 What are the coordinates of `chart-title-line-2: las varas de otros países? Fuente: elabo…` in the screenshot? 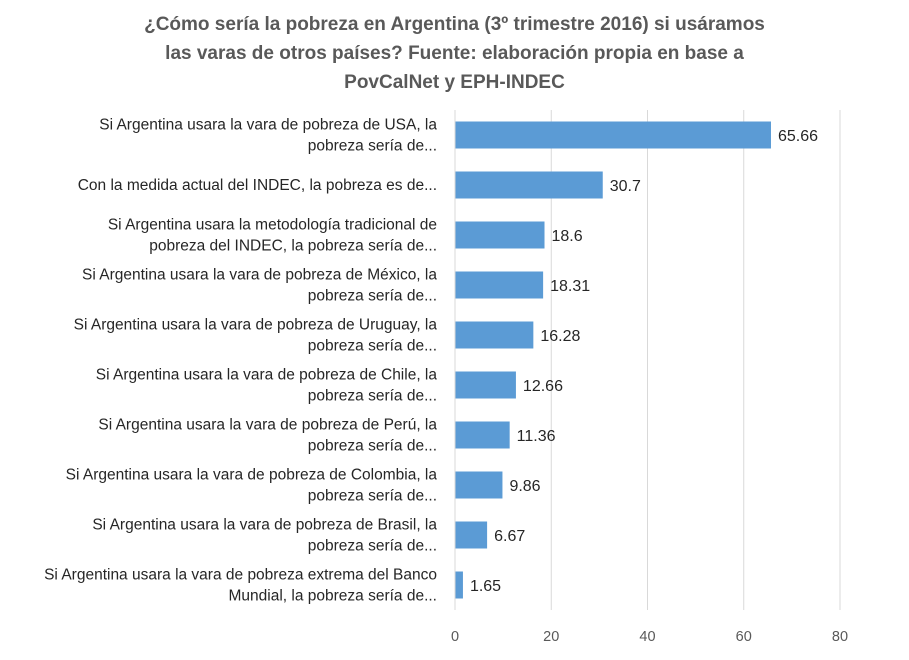 It's located at (454, 53).